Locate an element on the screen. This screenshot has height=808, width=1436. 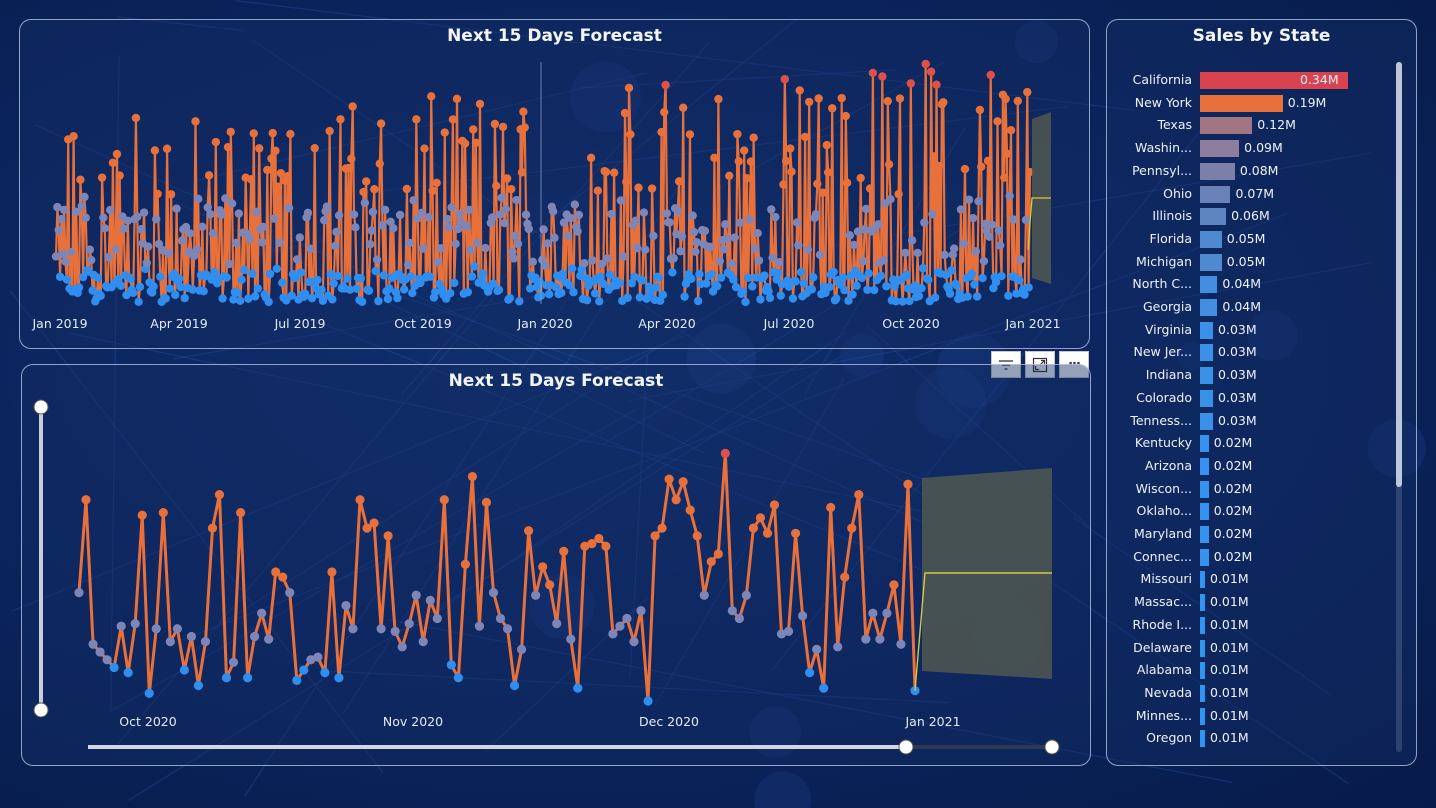
state-row: Maryland 0.02M is located at coordinates (1252, 534).